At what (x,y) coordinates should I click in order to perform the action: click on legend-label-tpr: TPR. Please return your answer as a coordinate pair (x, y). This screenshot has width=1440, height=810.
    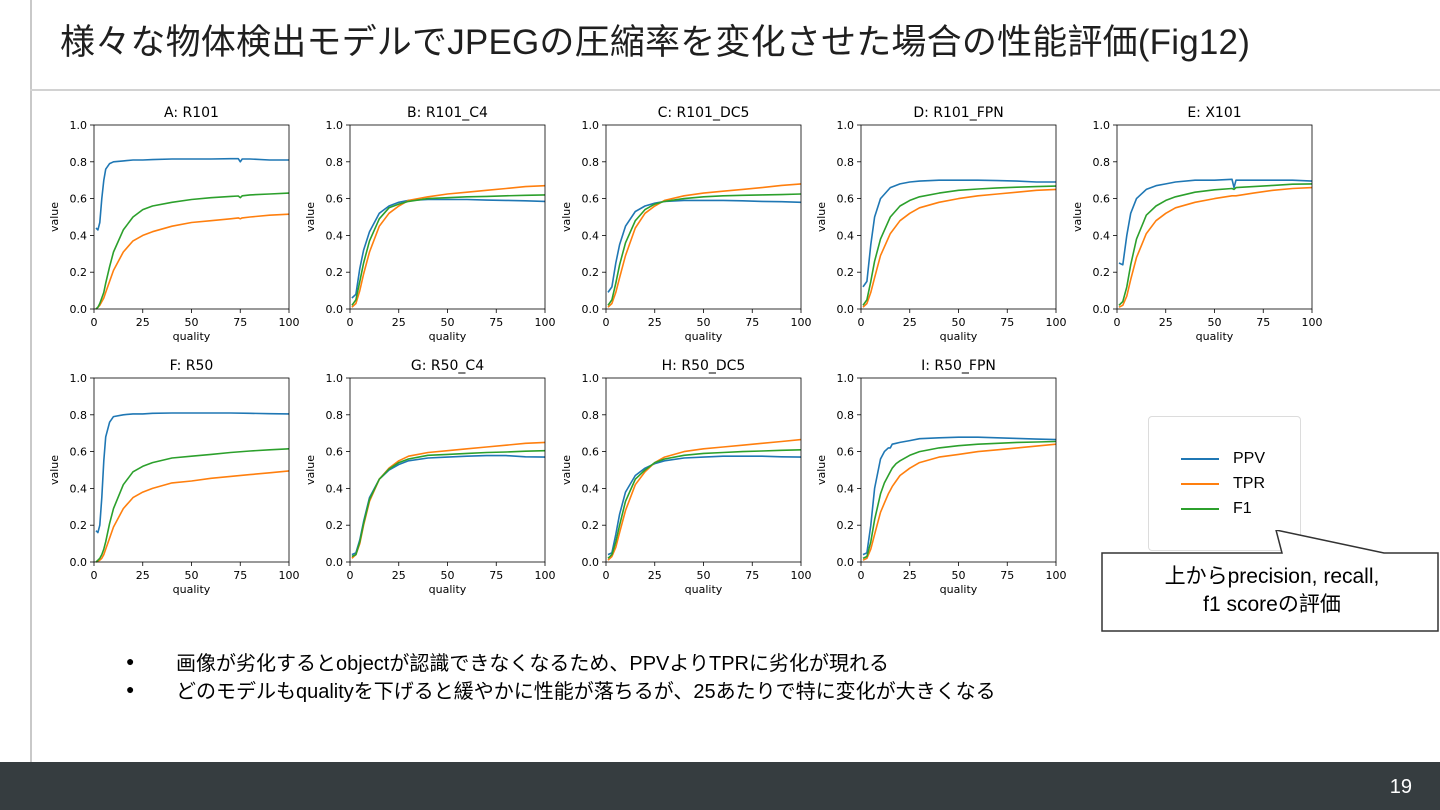
    Looking at the image, I should click on (1249, 483).